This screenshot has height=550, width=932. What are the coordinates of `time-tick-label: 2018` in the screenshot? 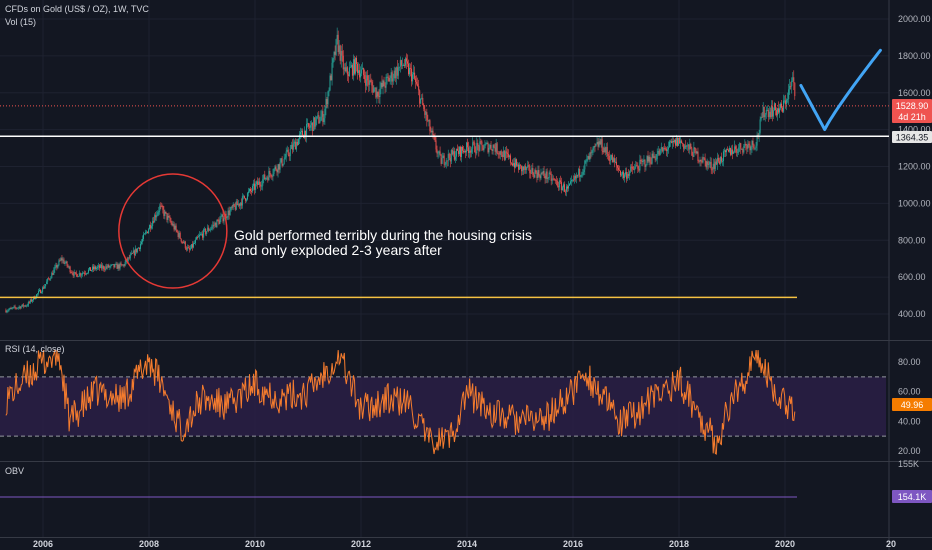 It's located at (679, 544).